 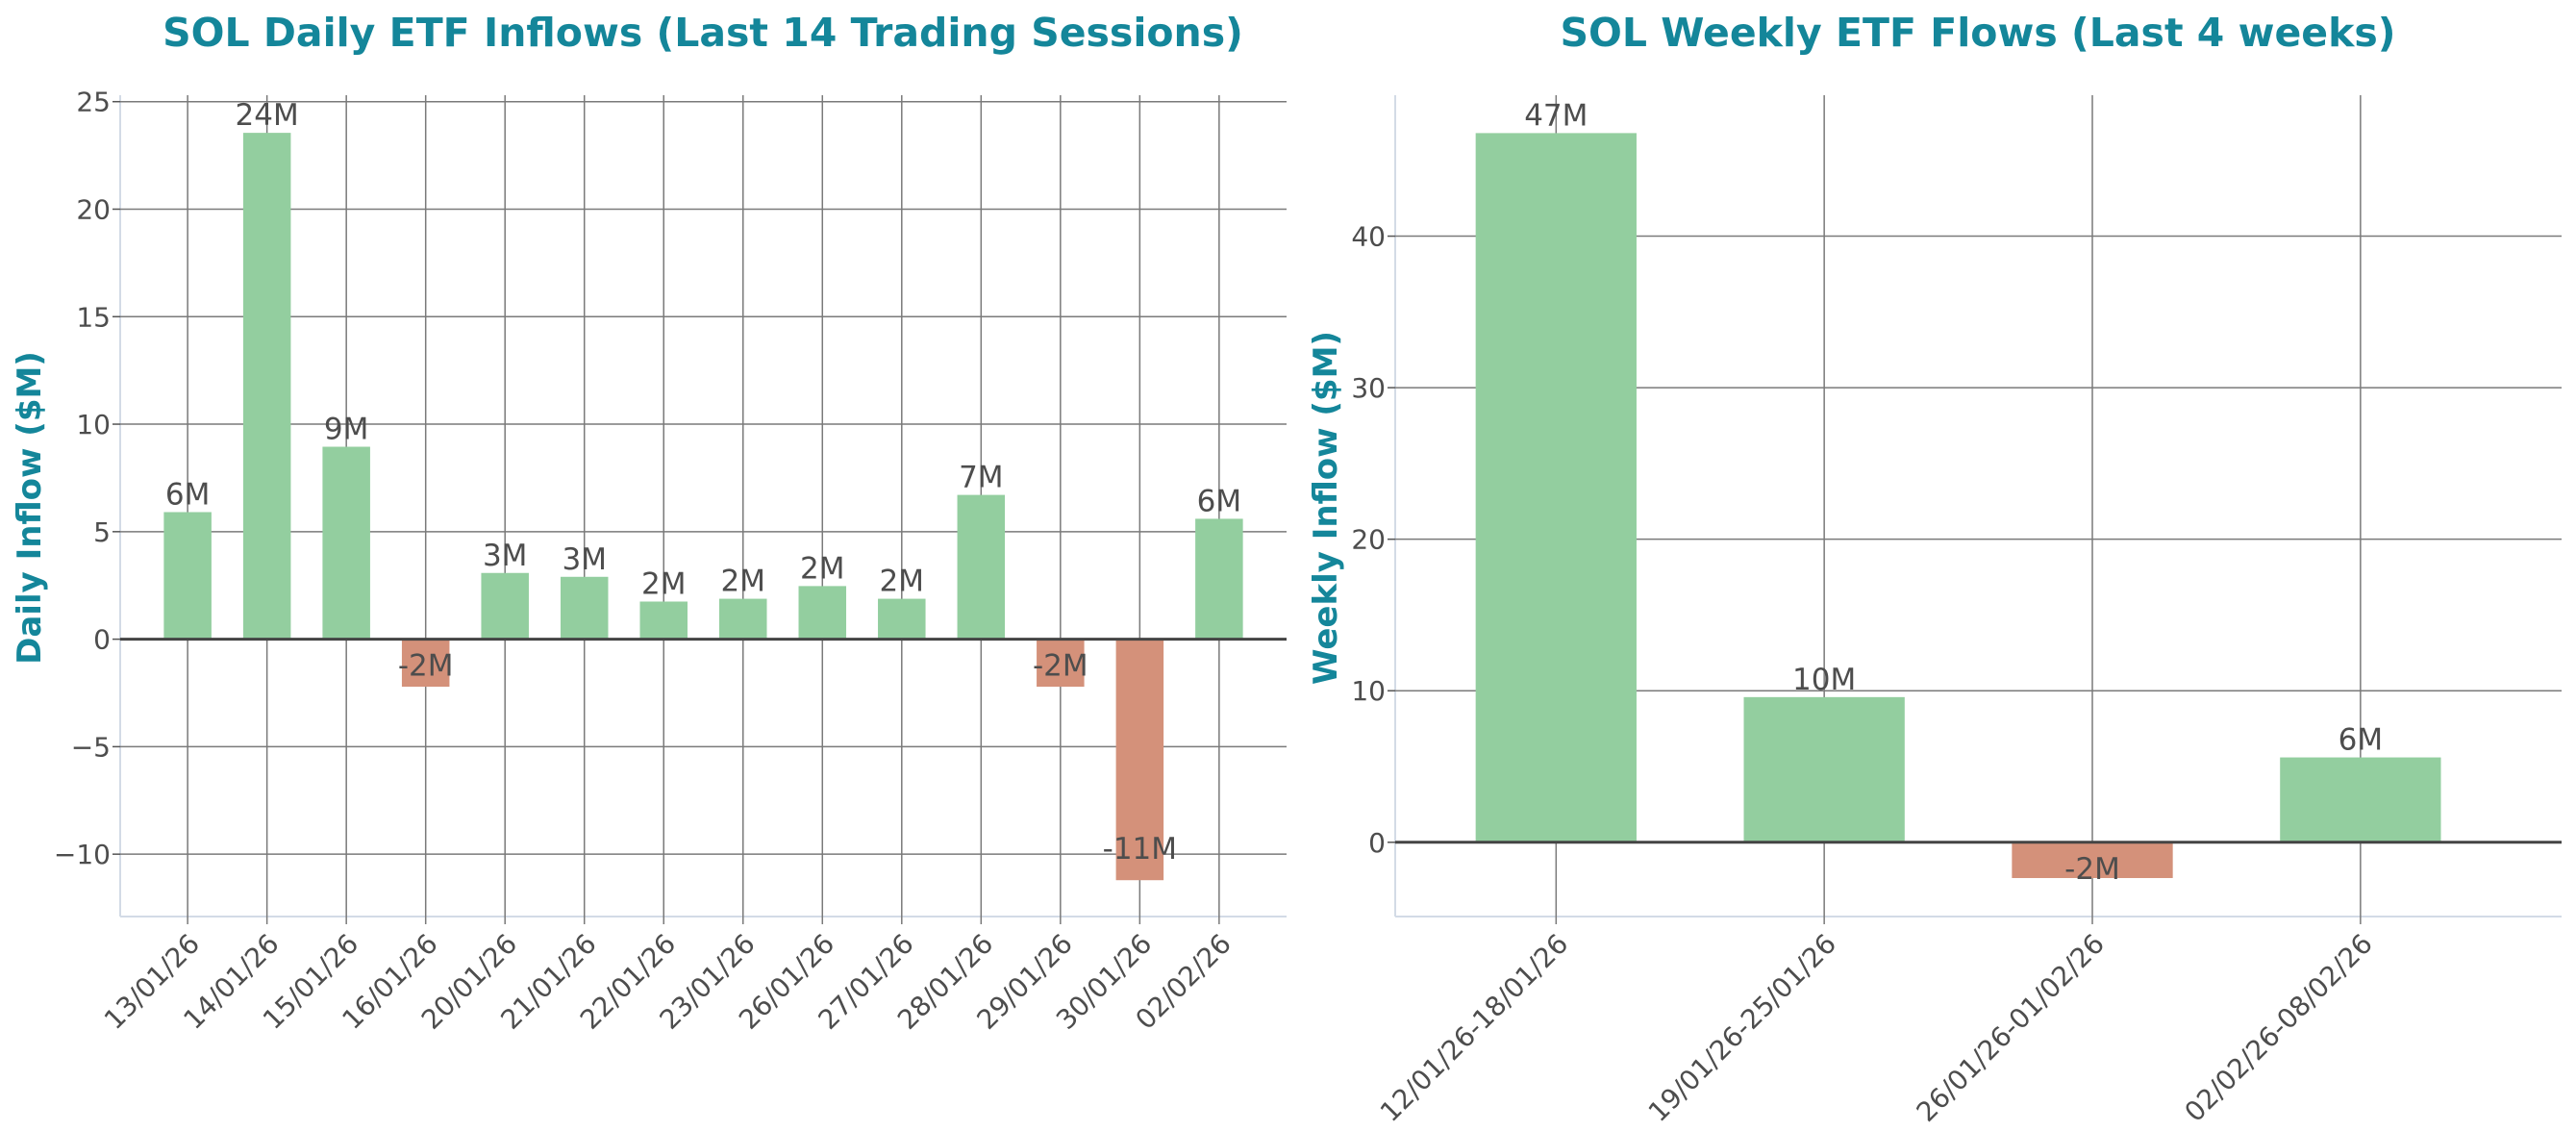 I want to click on weekly-y-tick-label: 20, so click(x=1368, y=540).